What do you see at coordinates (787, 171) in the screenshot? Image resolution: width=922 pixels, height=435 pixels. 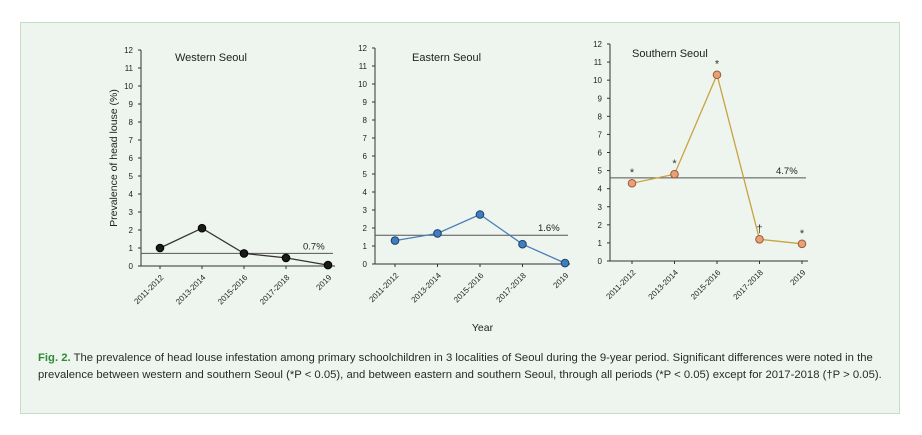 I see `reference-label: 4.7%` at bounding box center [787, 171].